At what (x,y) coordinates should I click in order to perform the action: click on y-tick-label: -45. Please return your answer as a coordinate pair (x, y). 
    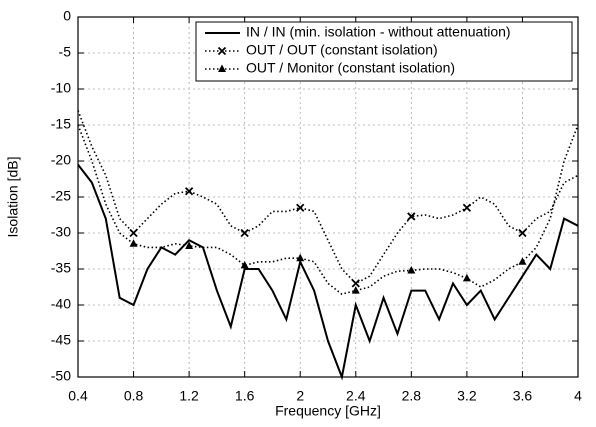
    Looking at the image, I should click on (61, 340).